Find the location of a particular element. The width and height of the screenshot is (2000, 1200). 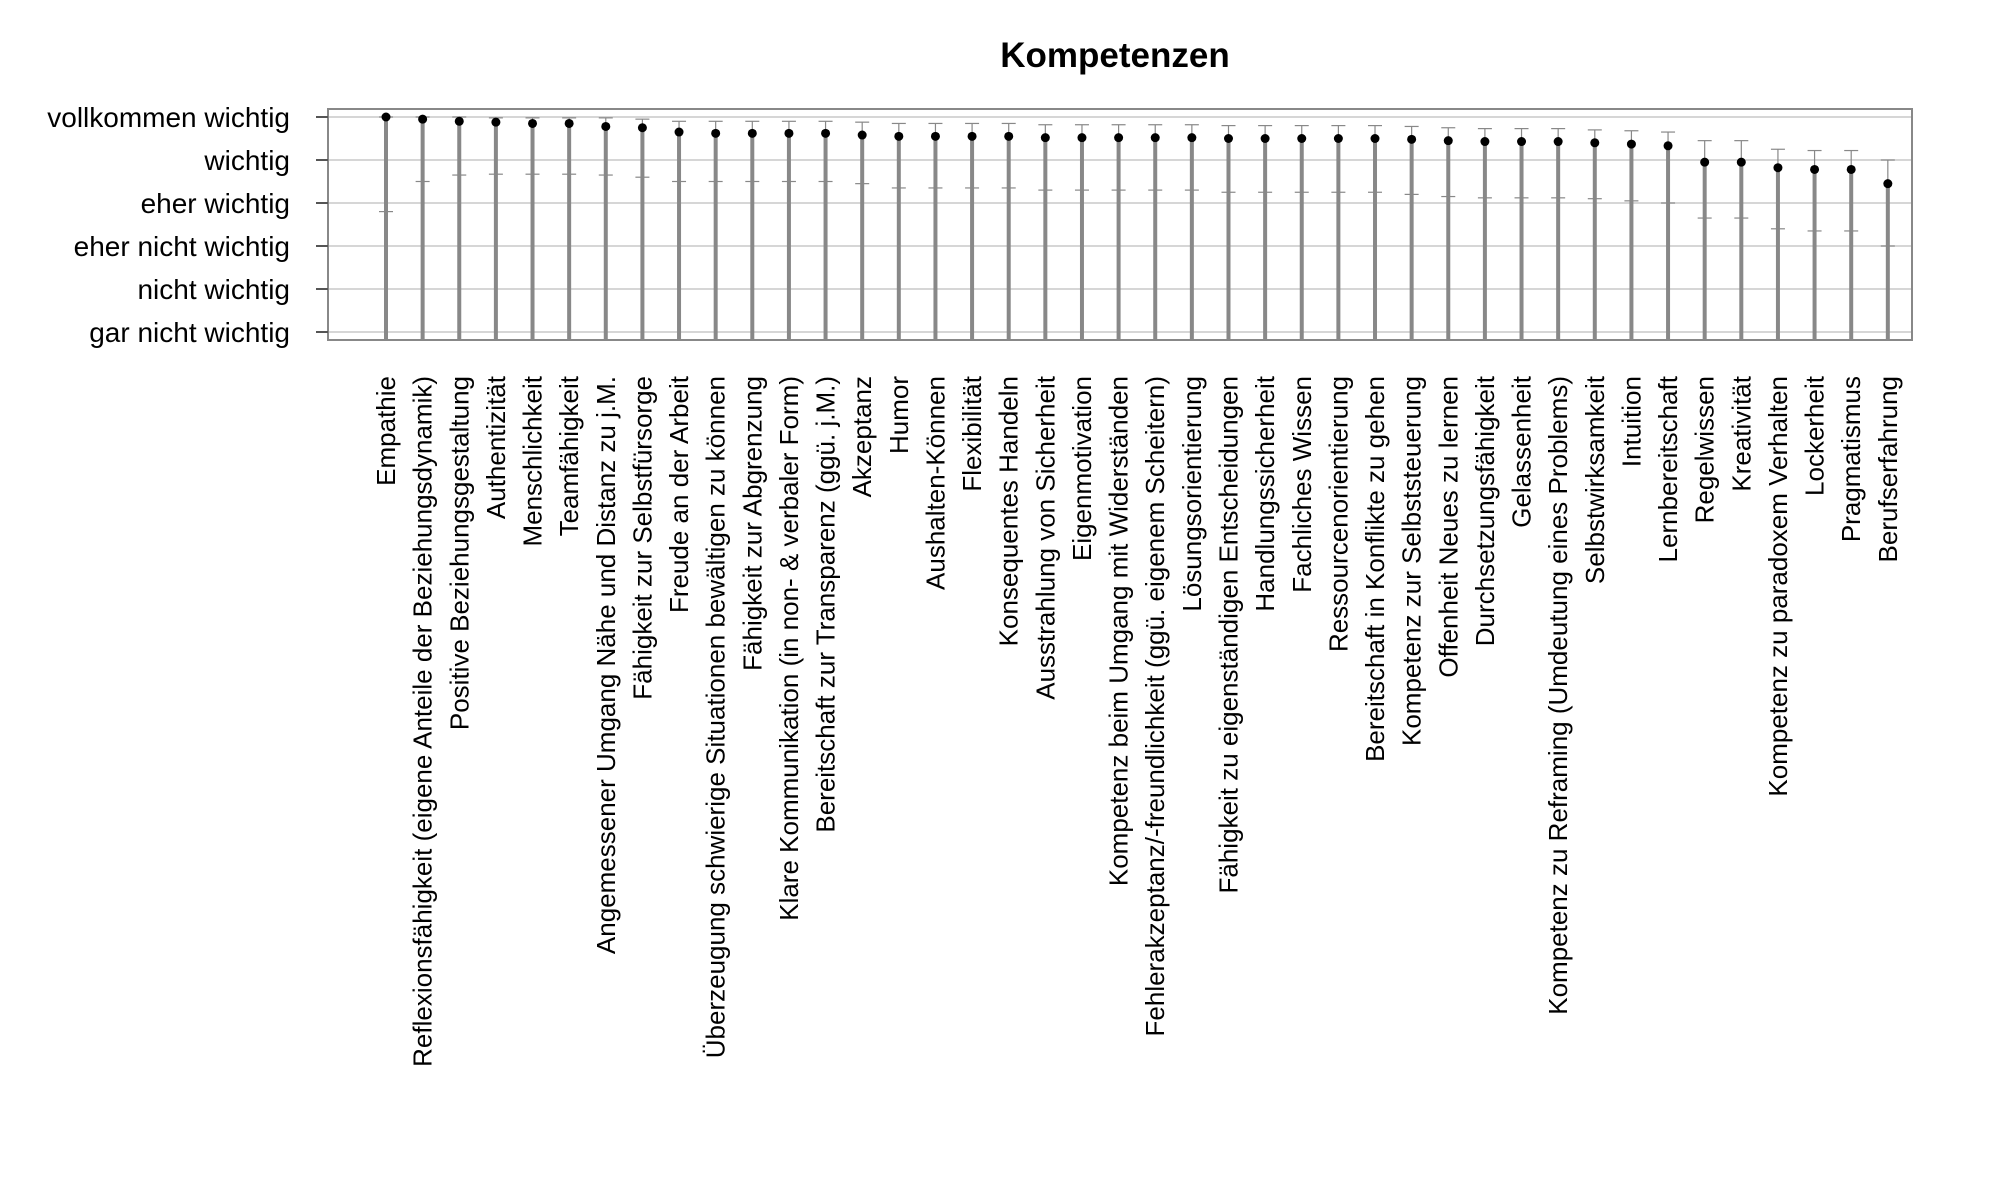

x-tick-label: Kompetenz beim Umgang mit Widerständen is located at coordinates (1119, 631).